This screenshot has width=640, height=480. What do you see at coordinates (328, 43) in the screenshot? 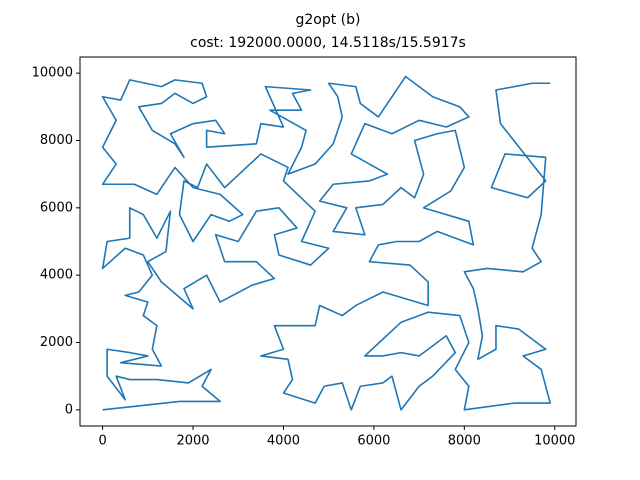
I see `chart-subtitle: cost: 192000.0000, 14.5118s/15.5917s` at bounding box center [328, 43].